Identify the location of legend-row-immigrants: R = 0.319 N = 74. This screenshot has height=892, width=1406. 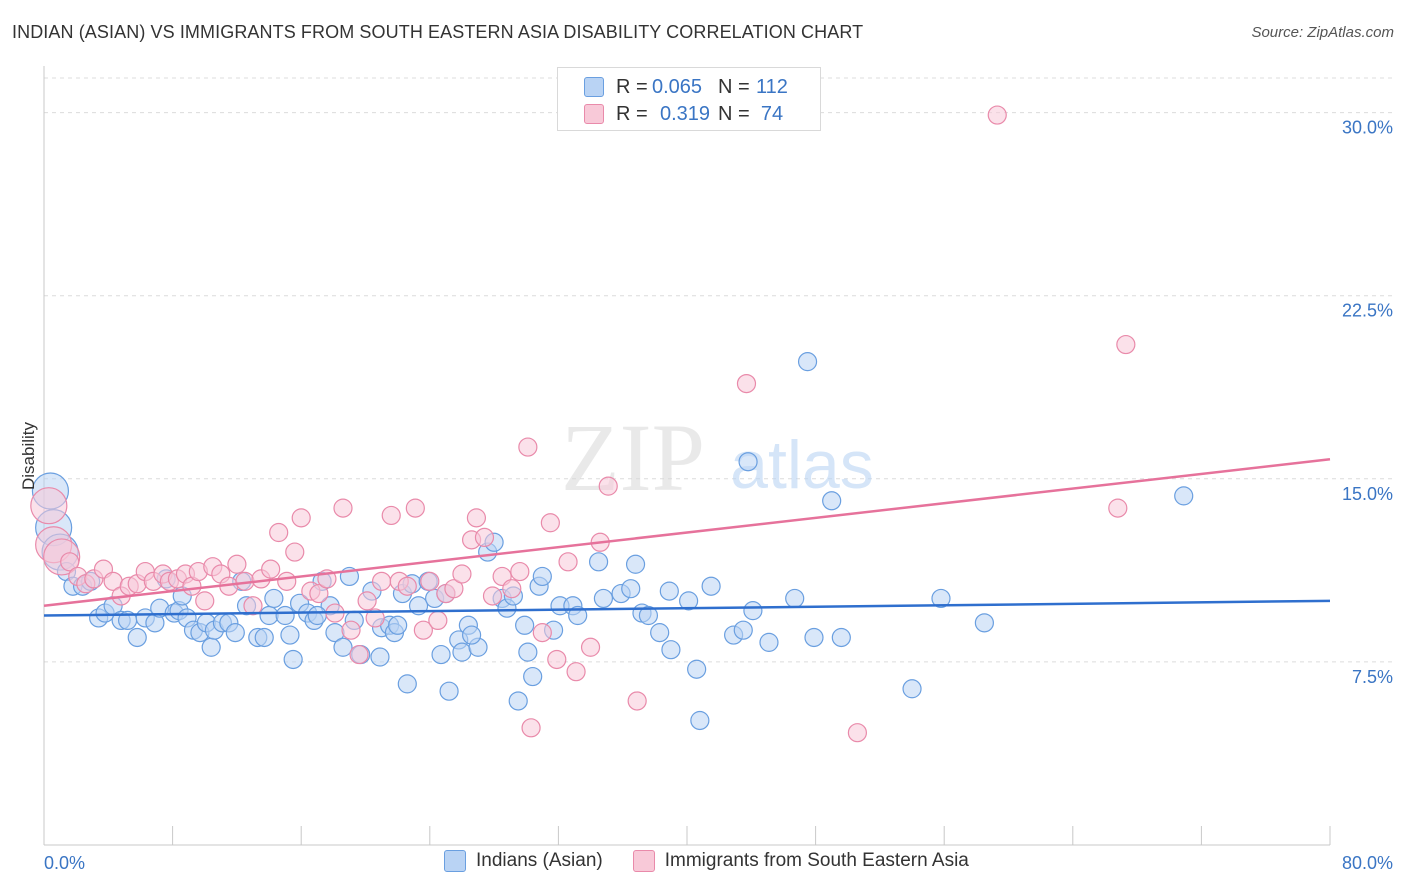
(688, 114).